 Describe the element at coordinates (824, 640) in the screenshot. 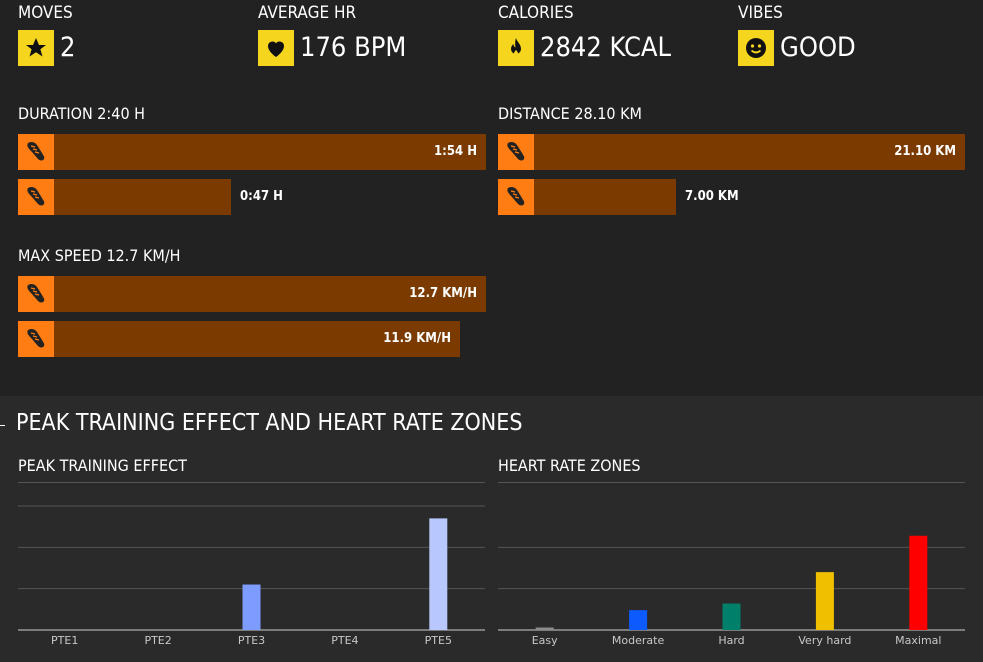

I see `tick-label: Very hard` at that location.